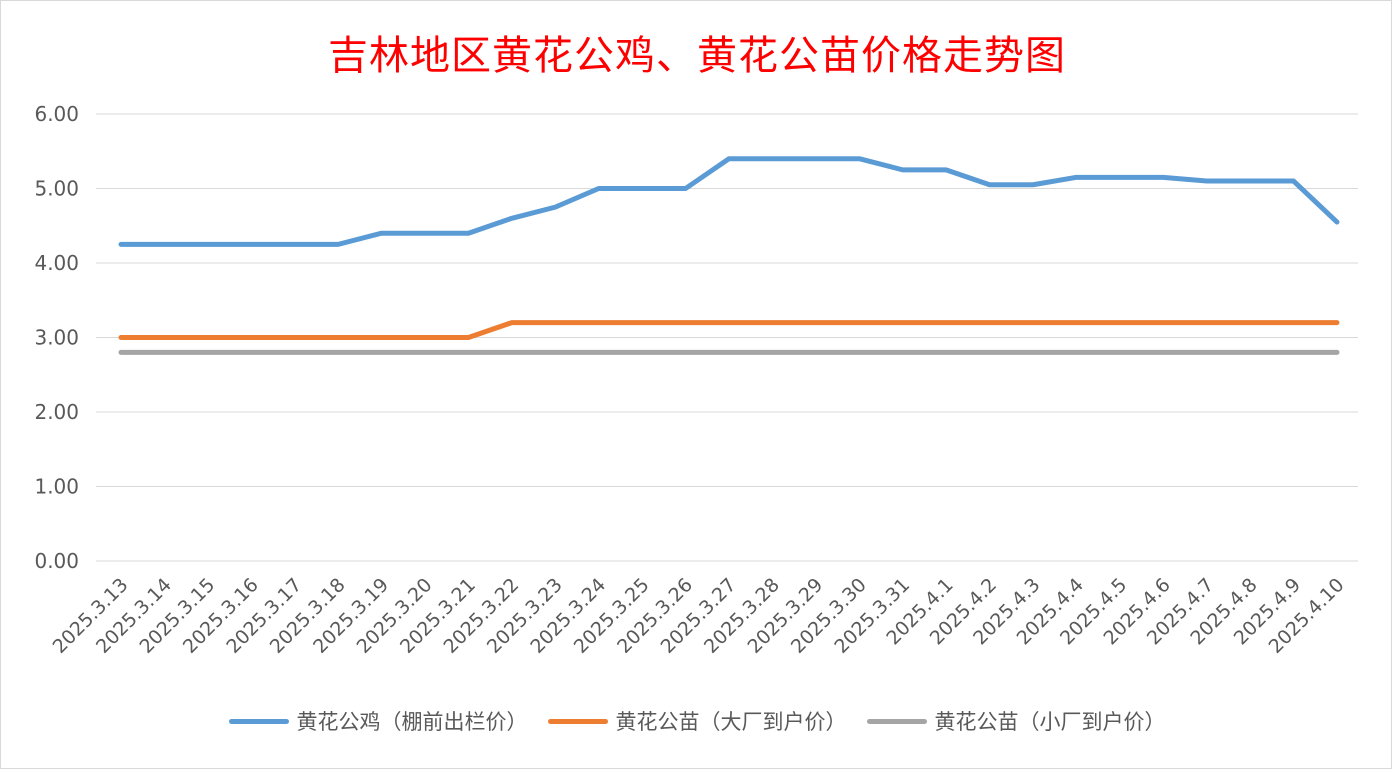 The width and height of the screenshot is (1392, 770). I want to click on chart-title: 吉林地区黄花公鸡、黄花公苗价格走势图, so click(697, 56).